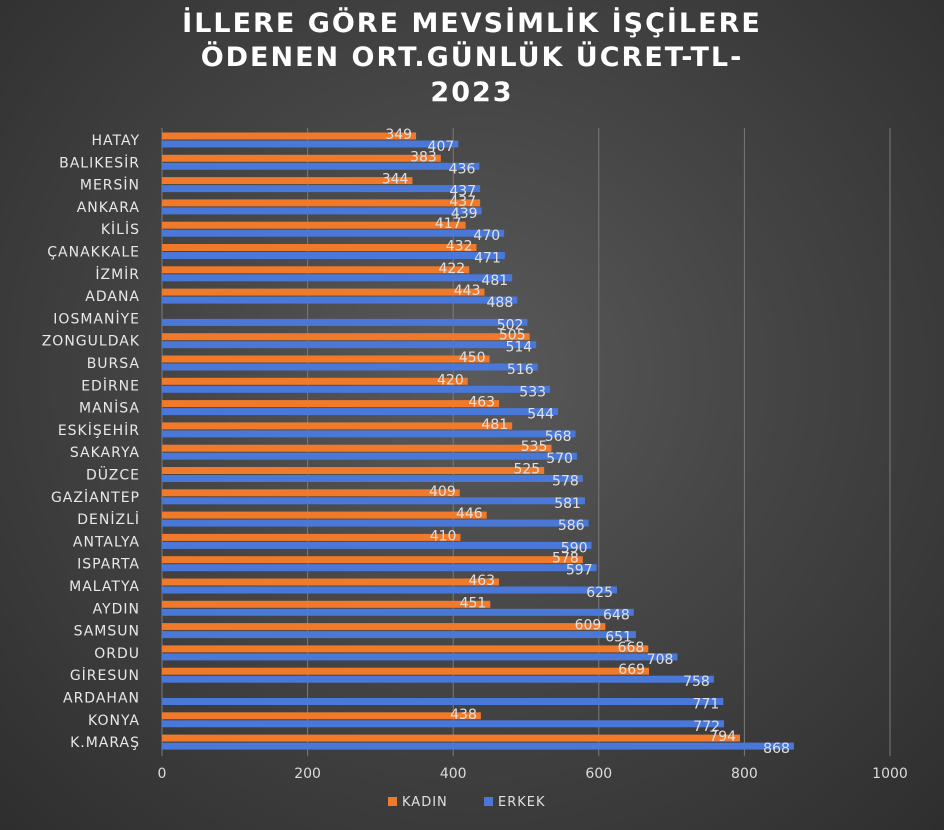 This screenshot has height=830, width=944. Describe the element at coordinates (162, 774) in the screenshot. I see `x-tick-label: 0` at that location.